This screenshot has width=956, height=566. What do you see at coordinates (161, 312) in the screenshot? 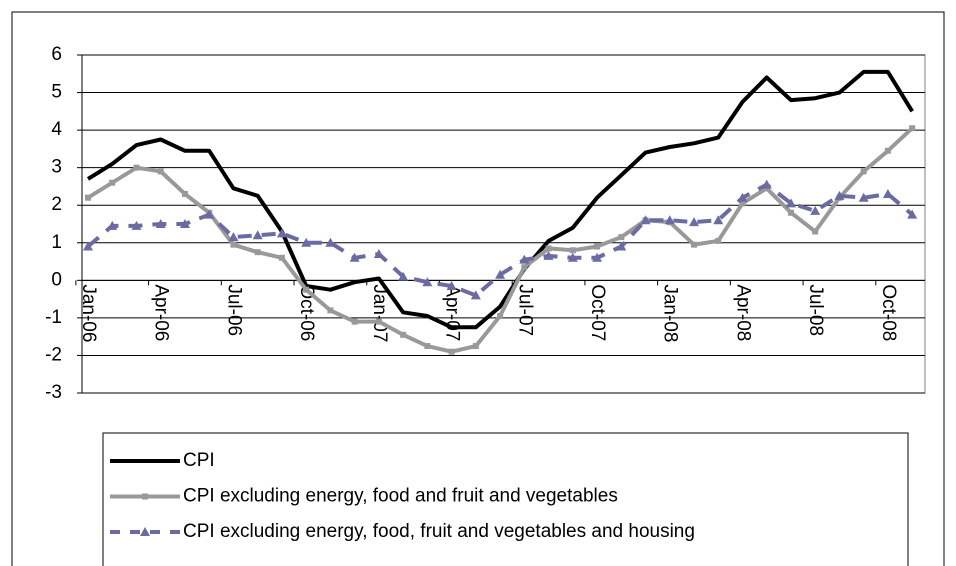
I see `x-tick-label: Apr-06` at bounding box center [161, 312].